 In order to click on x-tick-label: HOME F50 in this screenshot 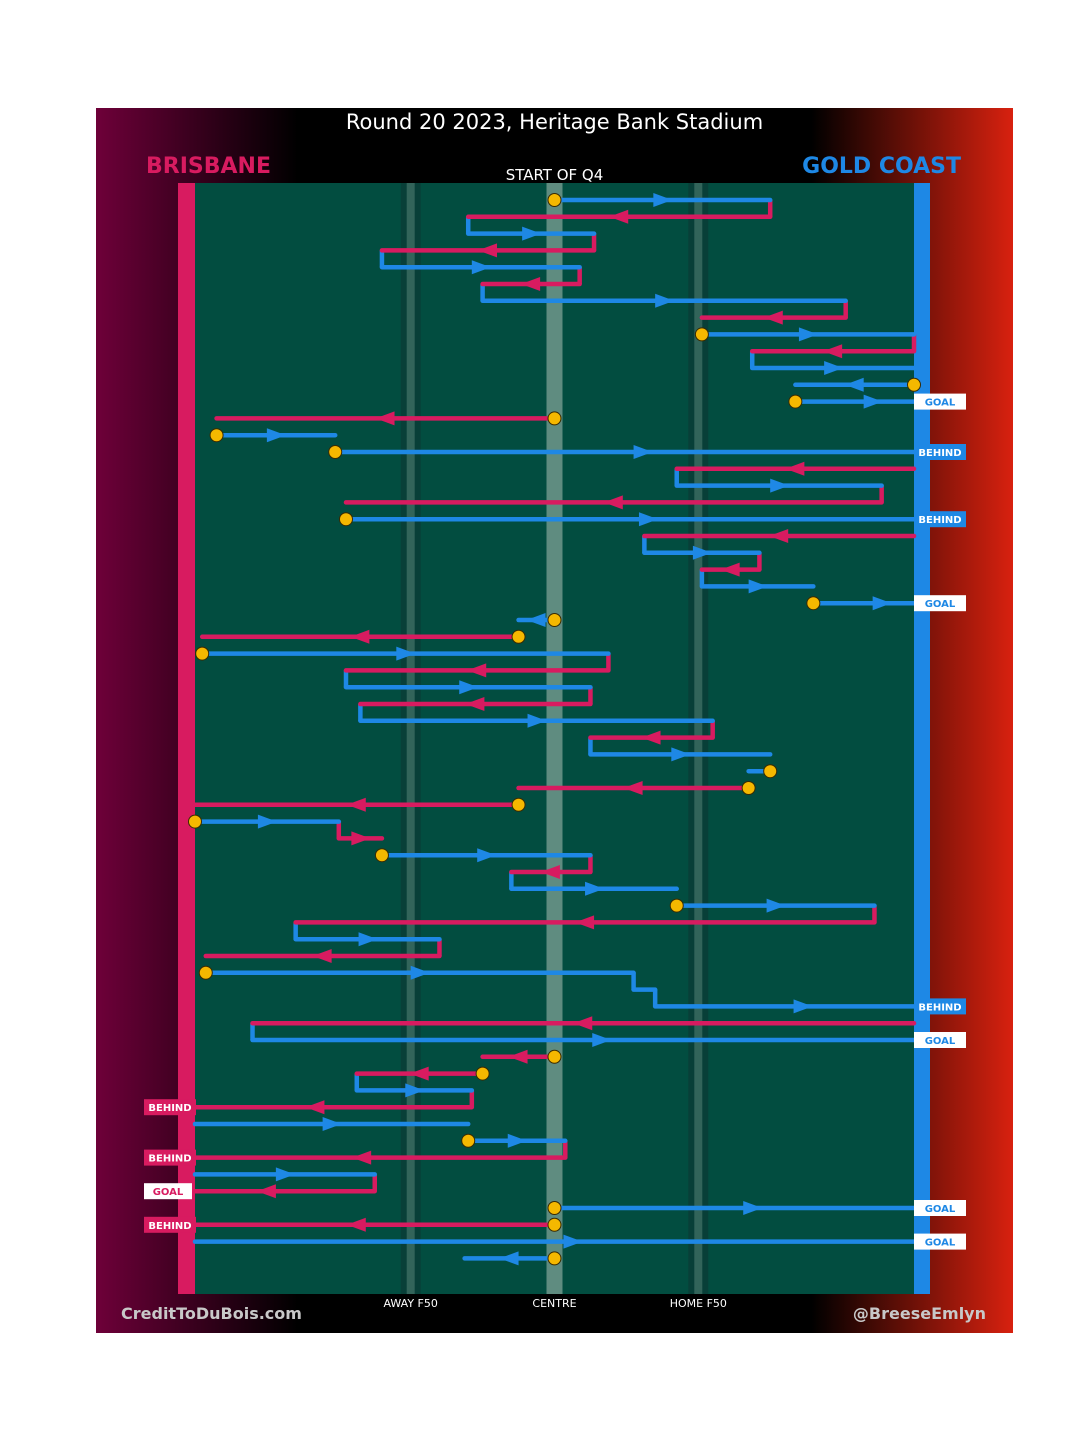, I will do `click(698, 1303)`.